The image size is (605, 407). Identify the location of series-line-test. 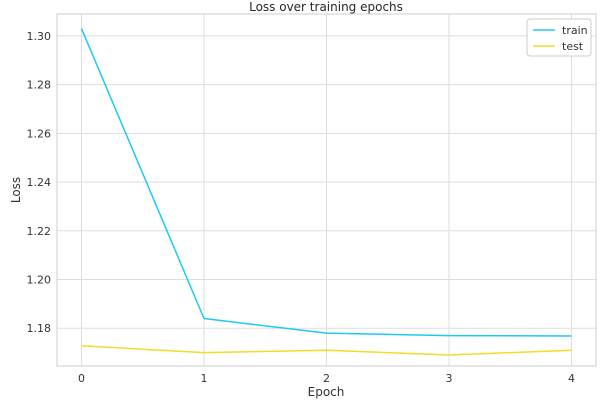
(326, 350).